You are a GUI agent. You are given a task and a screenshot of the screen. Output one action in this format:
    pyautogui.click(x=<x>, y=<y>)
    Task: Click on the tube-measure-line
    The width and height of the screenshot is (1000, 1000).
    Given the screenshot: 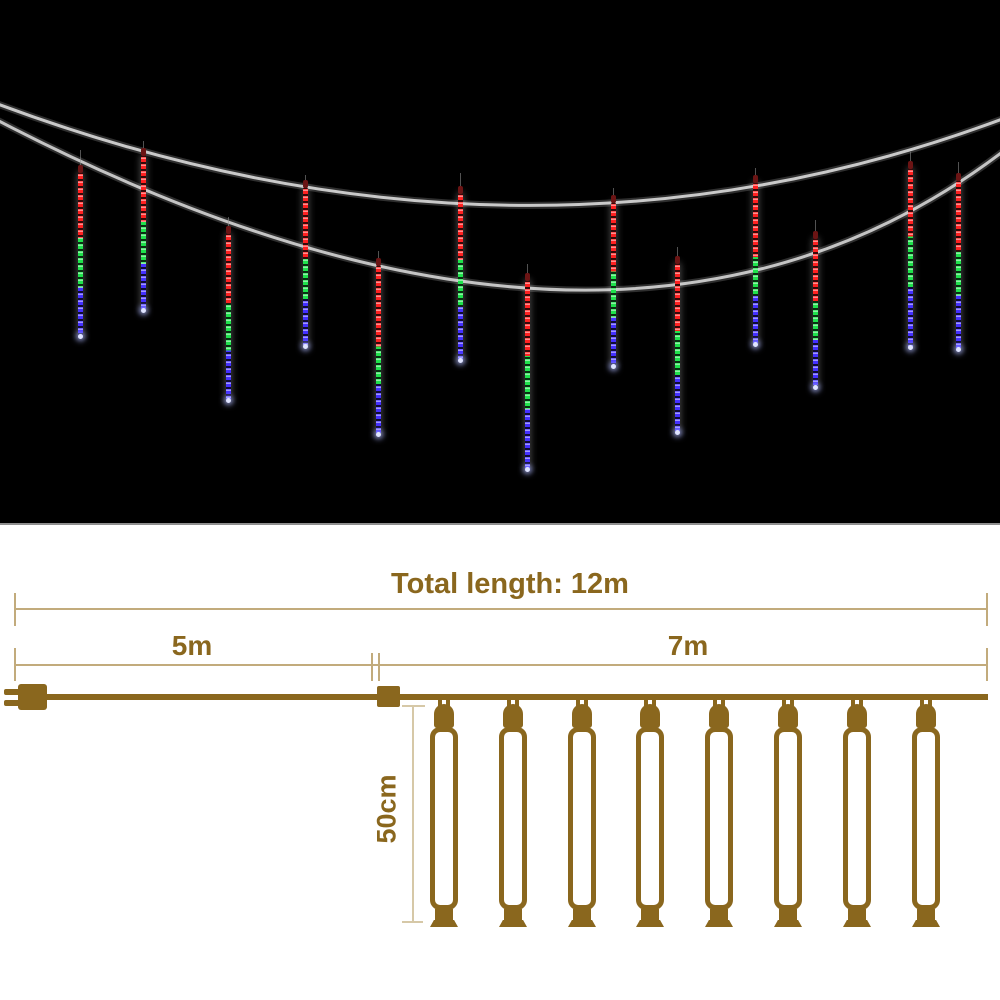 What is the action you would take?
    pyautogui.click(x=413, y=814)
    